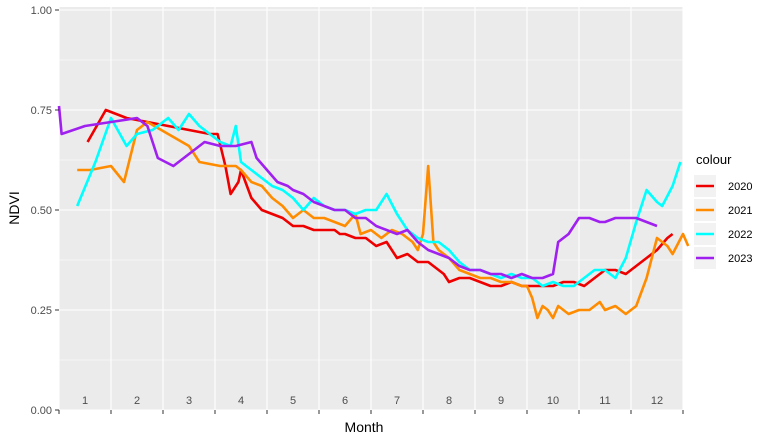 This screenshot has width=773, height=442. Describe the element at coordinates (604, 401) in the screenshot. I see `x-tick-label: 11` at that location.